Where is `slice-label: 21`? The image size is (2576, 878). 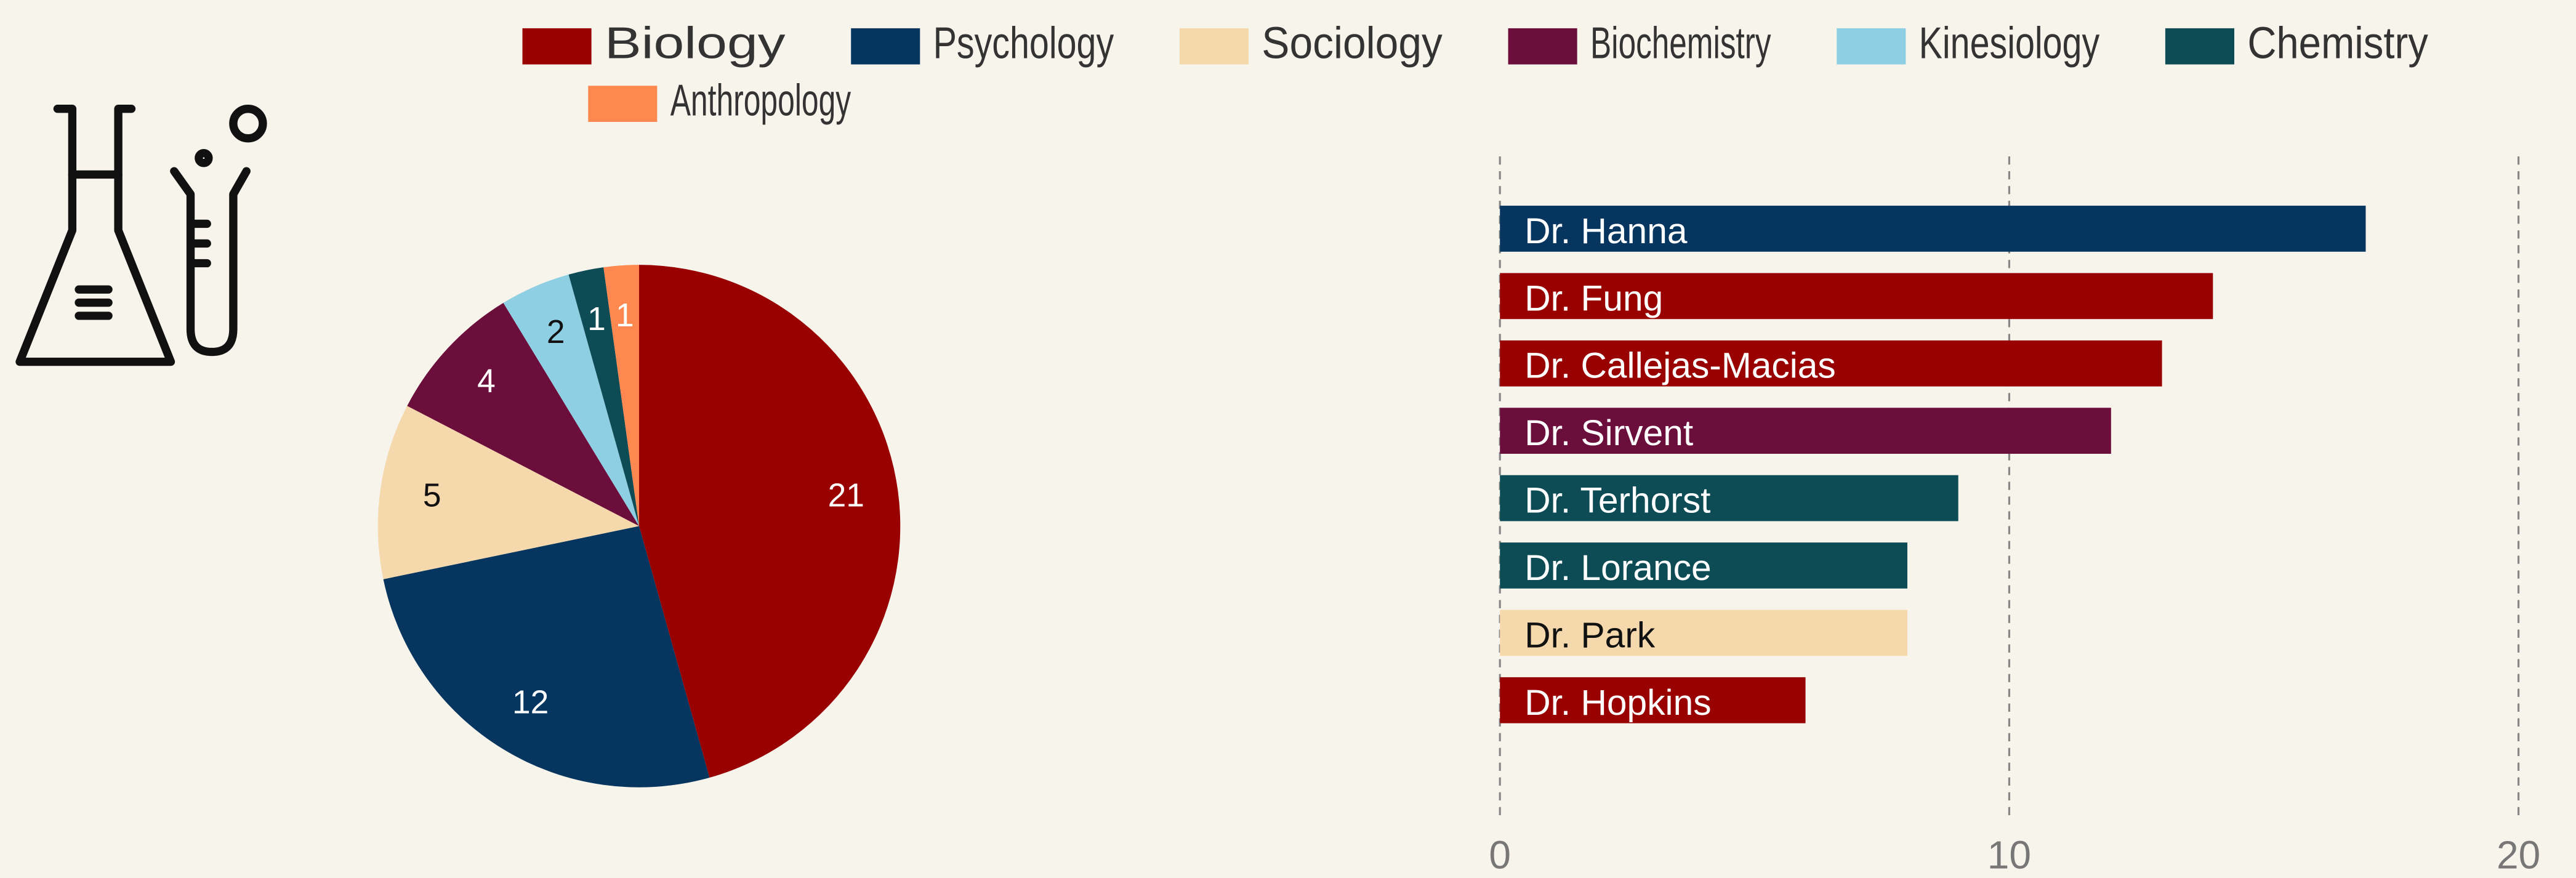
slice-label: 21 is located at coordinates (846, 495).